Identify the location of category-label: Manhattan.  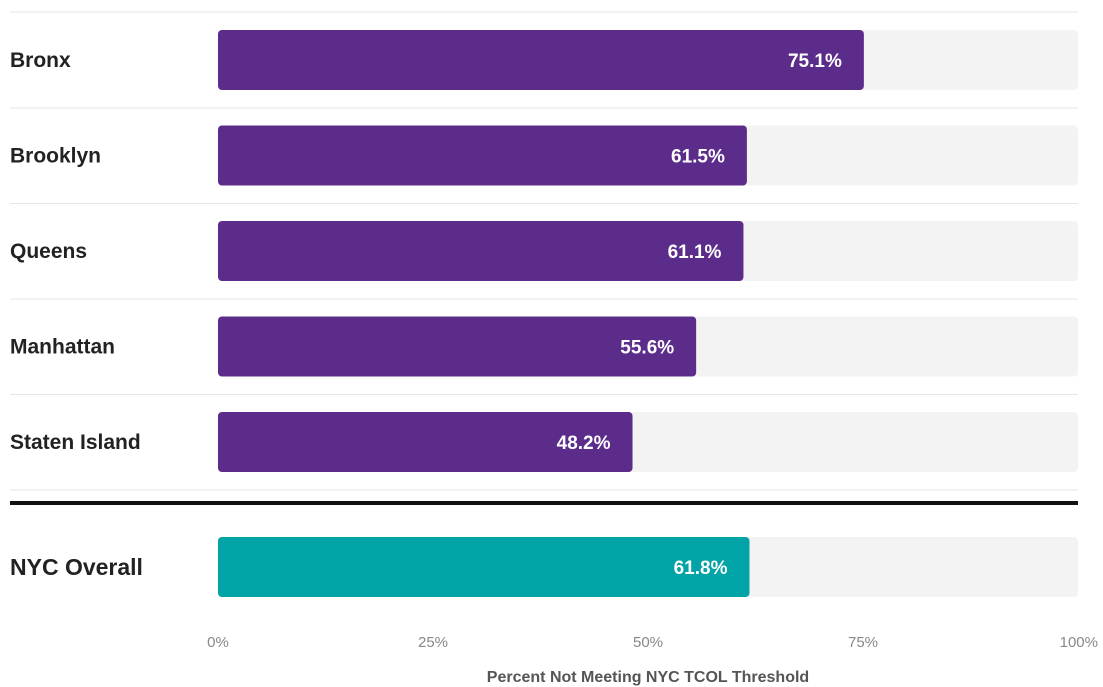
(62, 347).